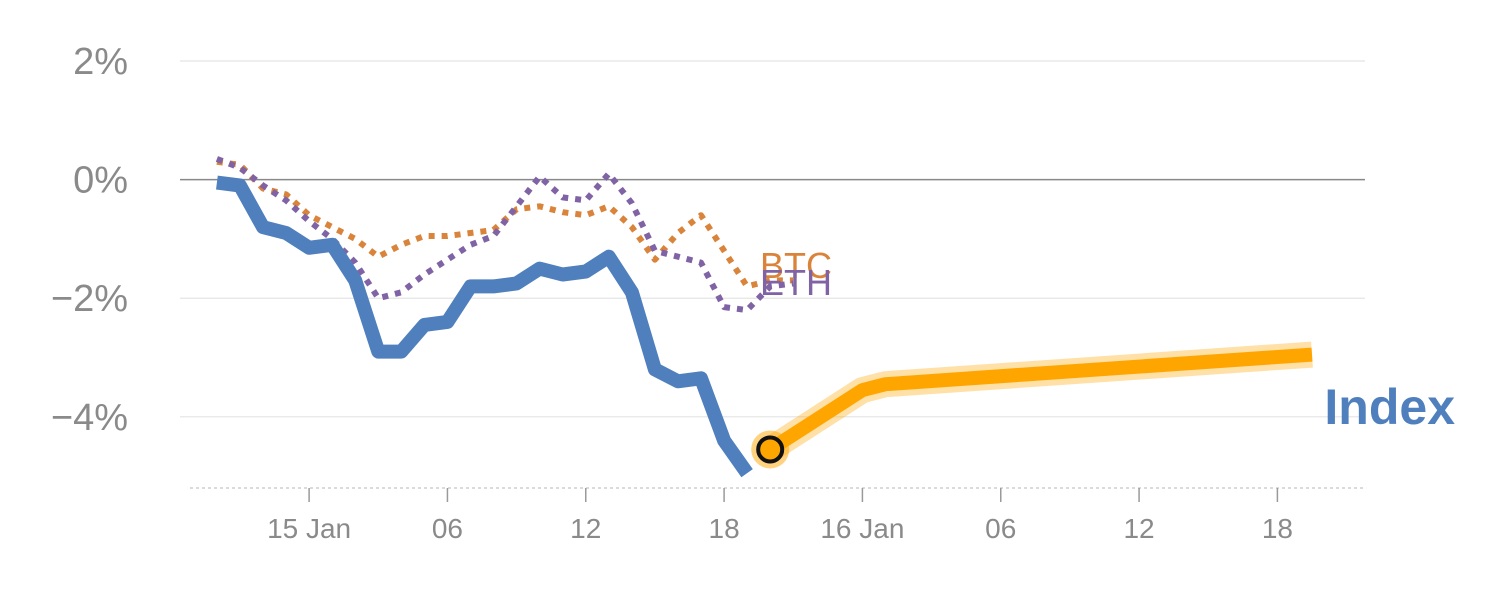 This screenshot has height=600, width=1500. What do you see at coordinates (862, 528) in the screenshot?
I see `x-tick-label: 16 Jan` at bounding box center [862, 528].